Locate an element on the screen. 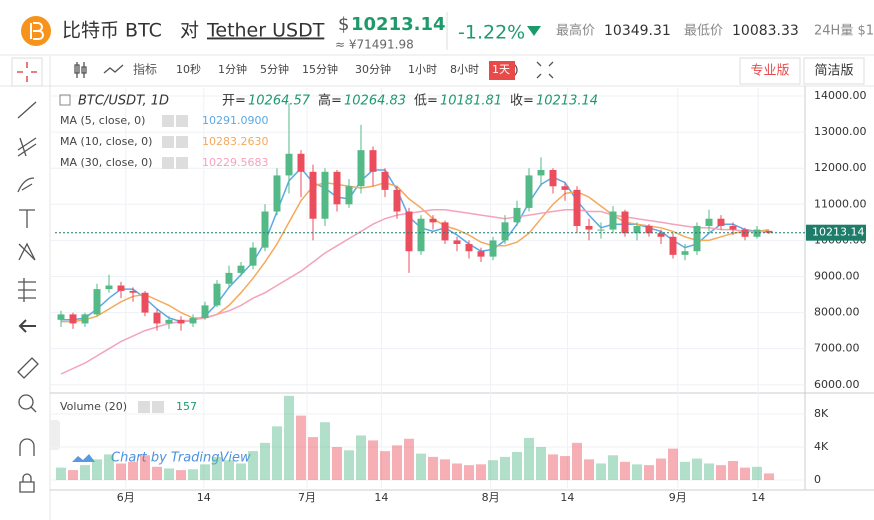  ruler-tool is located at coordinates (28, 368).